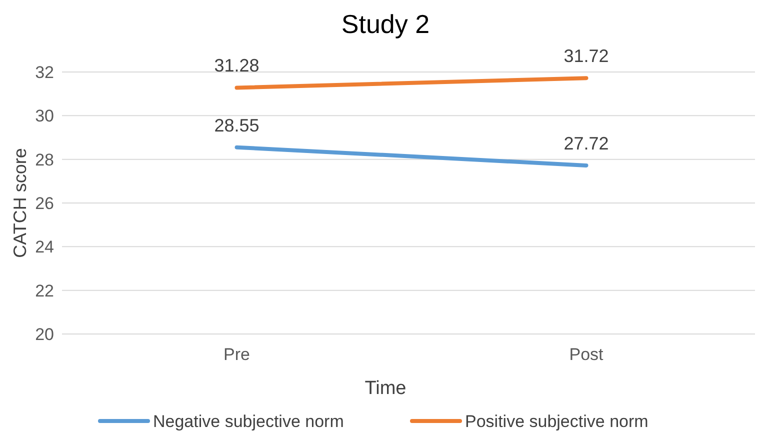  Describe the element at coordinates (385, 24) in the screenshot. I see `chart-title: Study 2` at that location.